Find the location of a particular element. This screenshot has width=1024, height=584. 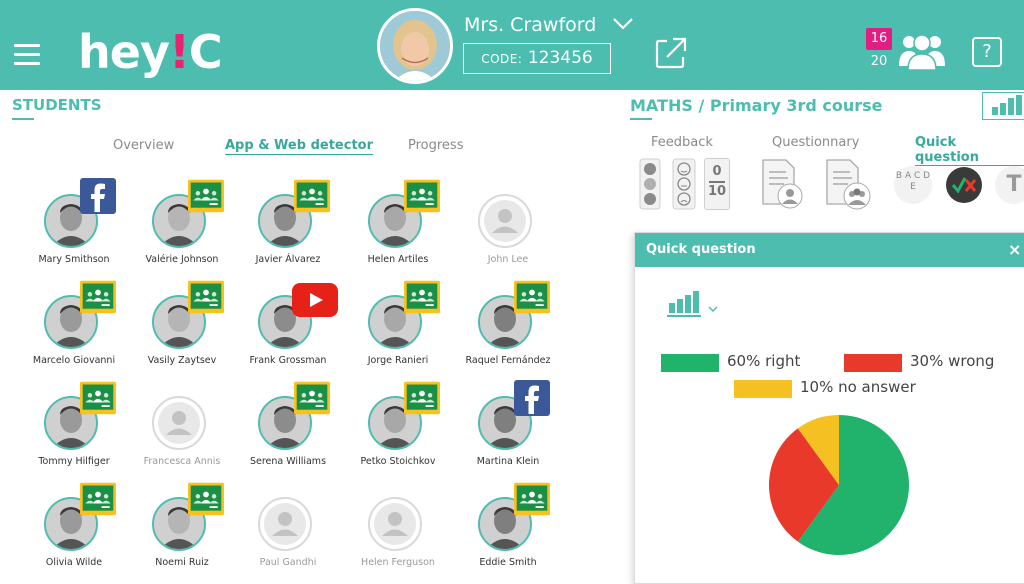

student-name: Frank Grossman is located at coordinates (288, 360).